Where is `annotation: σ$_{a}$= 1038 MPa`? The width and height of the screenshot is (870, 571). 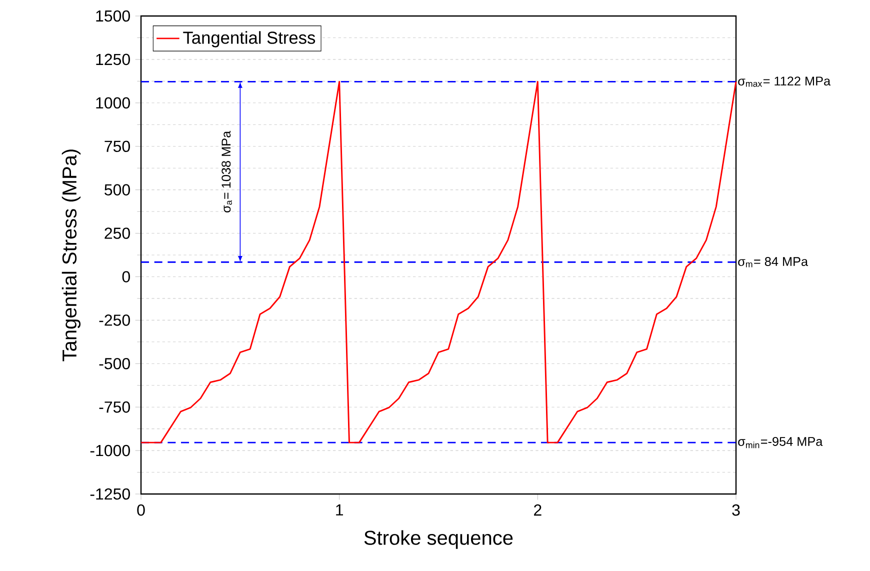 annotation: σ$_{a}$= 1038 MPa is located at coordinates (227, 171).